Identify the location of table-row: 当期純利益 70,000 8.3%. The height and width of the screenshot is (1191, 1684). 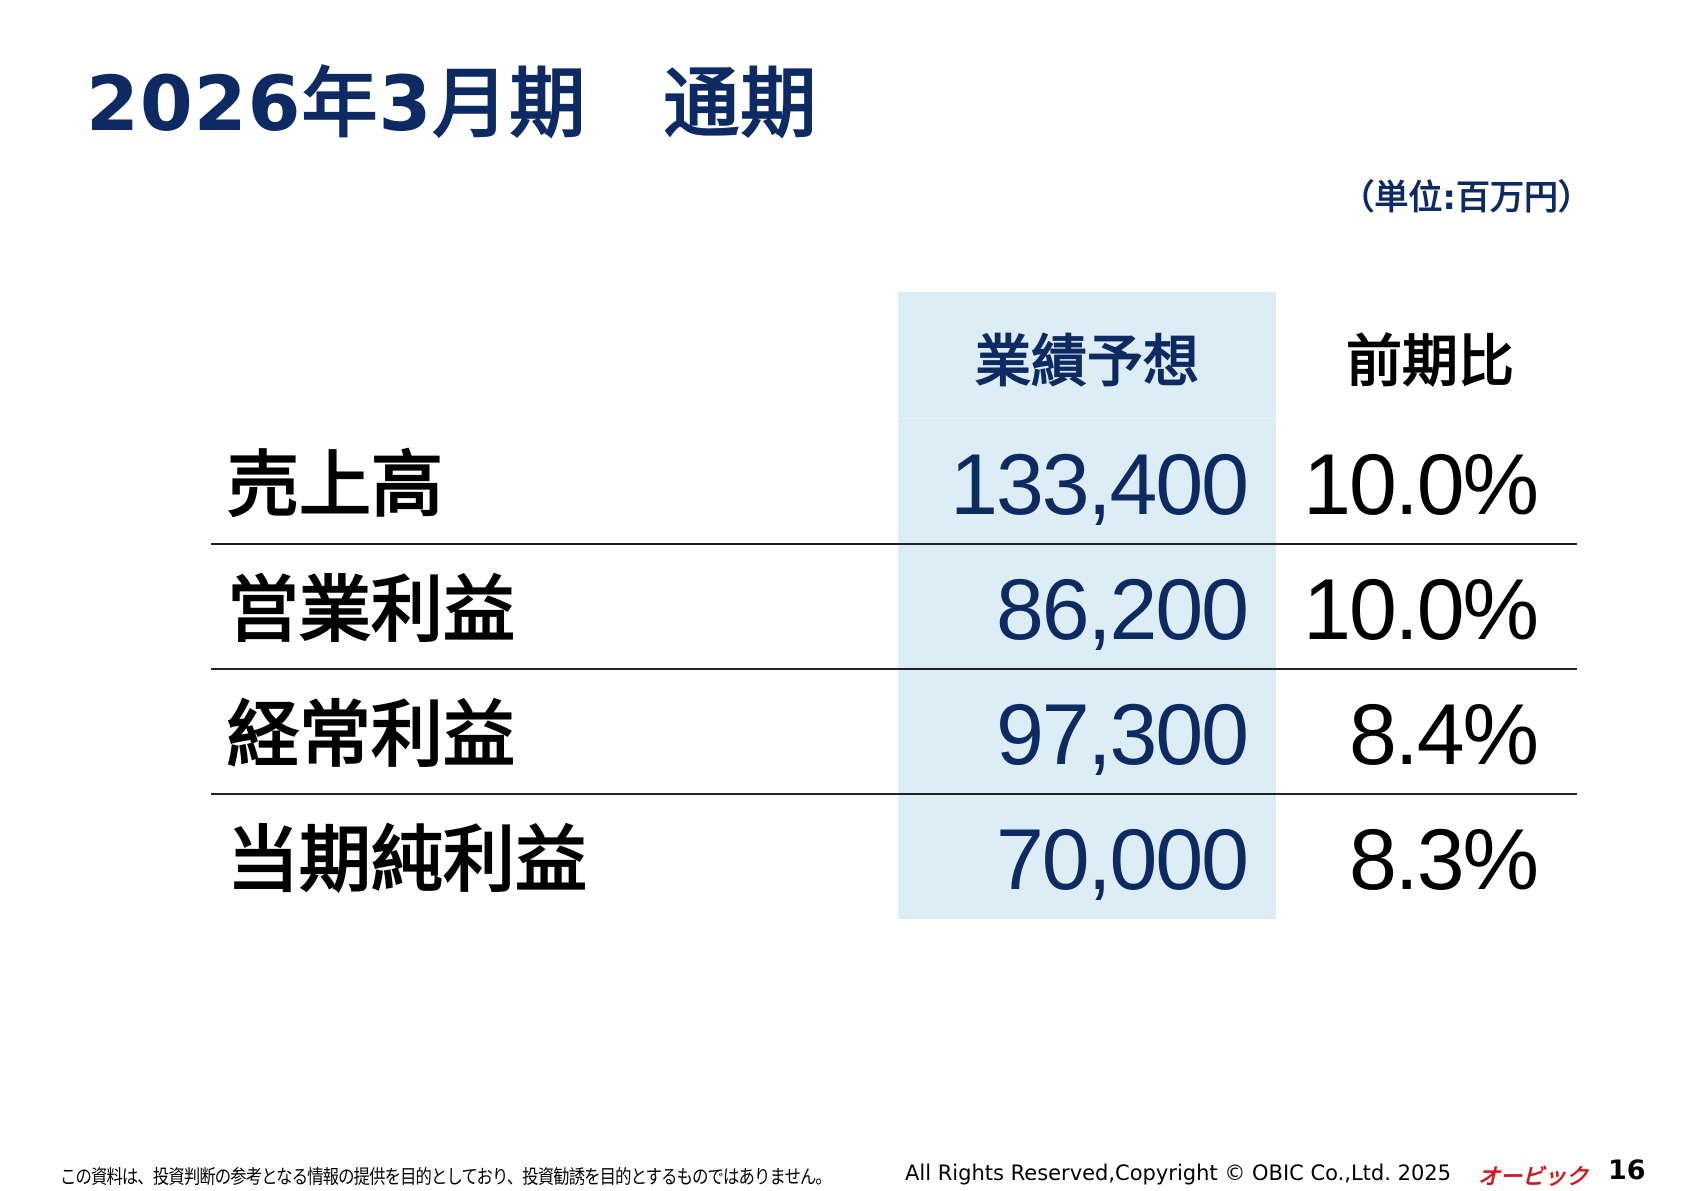
(894, 857).